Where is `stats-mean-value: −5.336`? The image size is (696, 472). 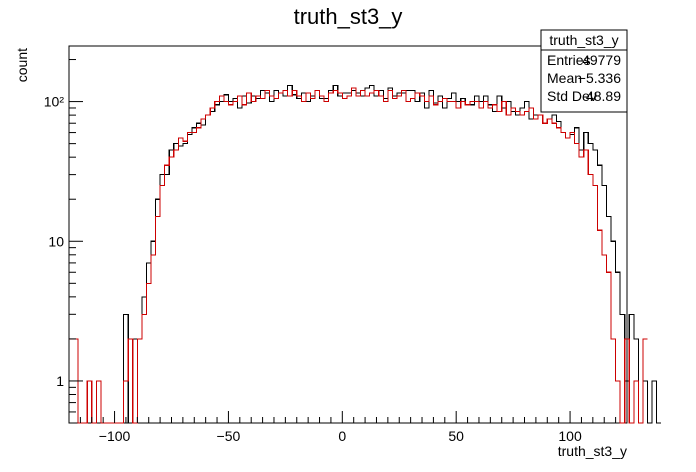 stats-mean-value: −5.336 is located at coordinates (599, 78).